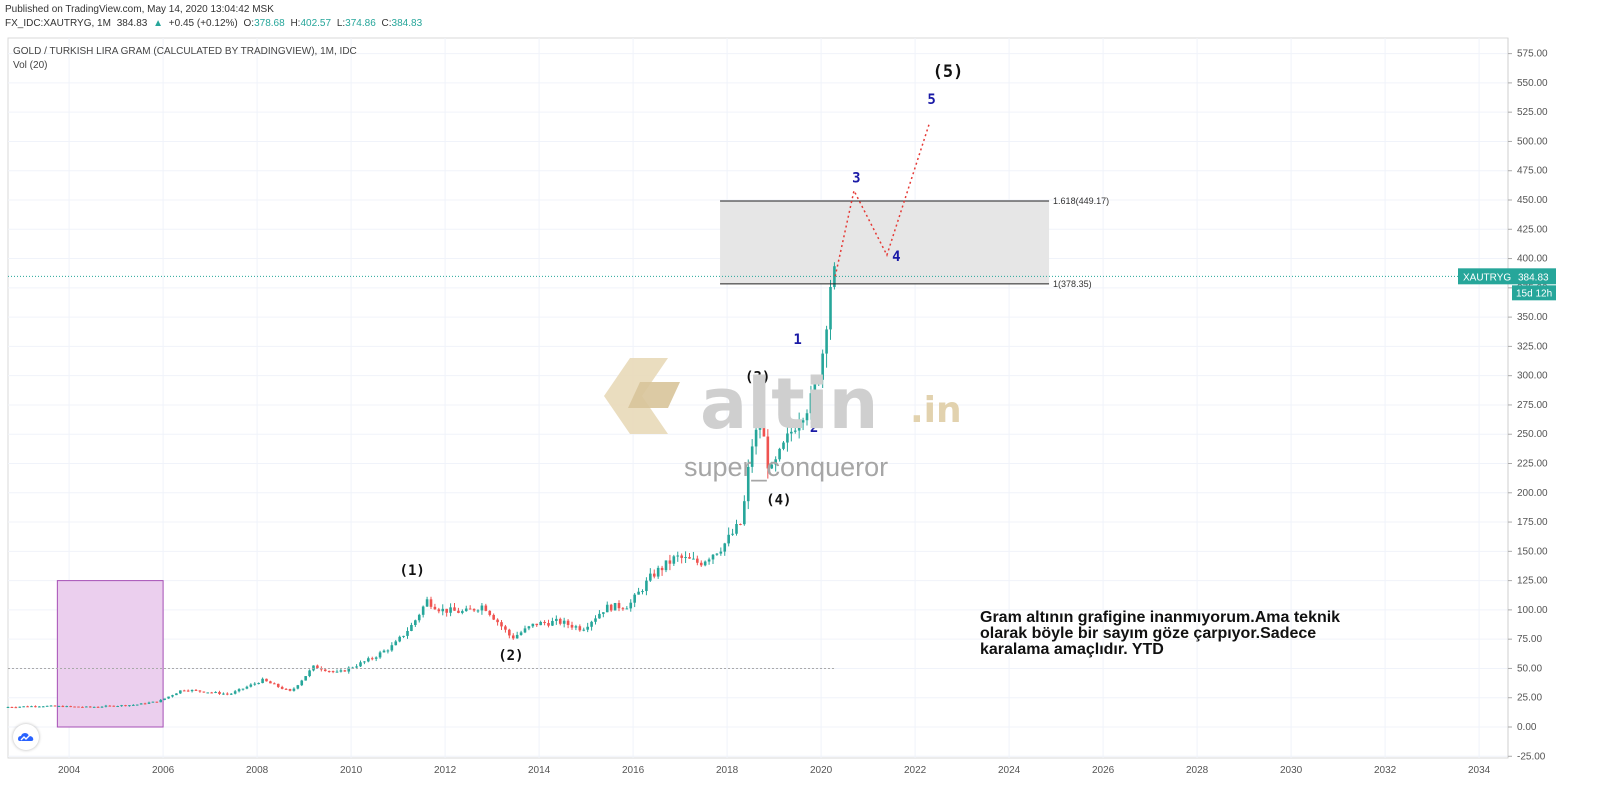 The height and width of the screenshot is (804, 1600). I want to click on price-tick-label: 225.00, so click(1532, 464).